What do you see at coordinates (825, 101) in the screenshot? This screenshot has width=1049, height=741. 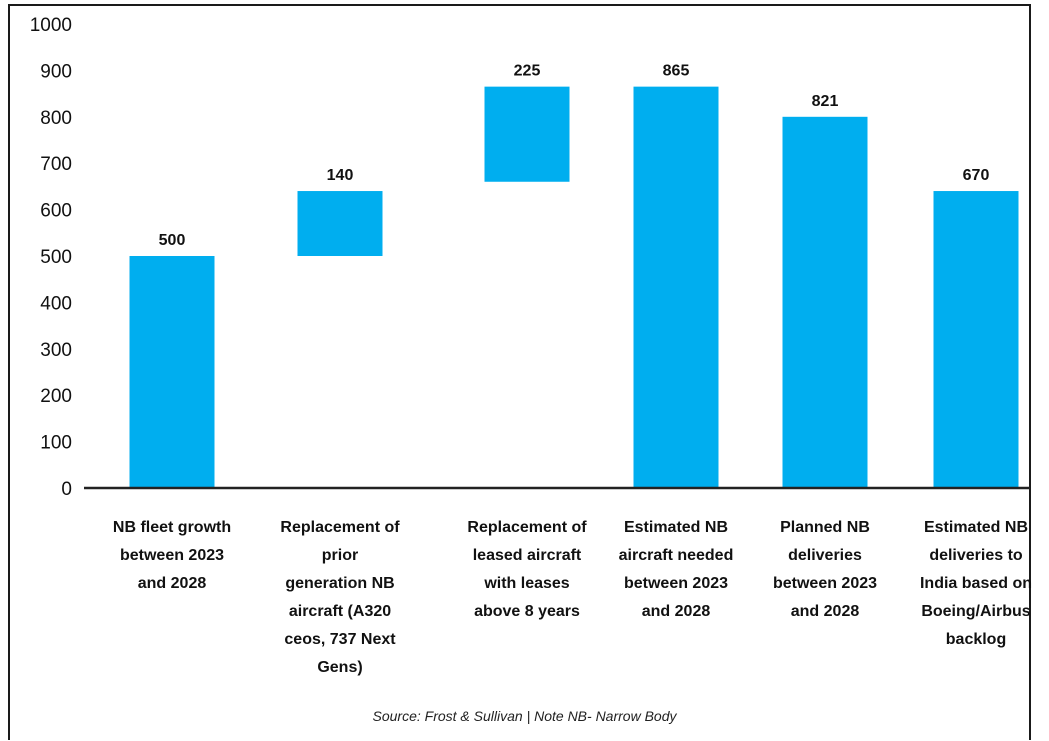 I see `data-label: 821` at bounding box center [825, 101].